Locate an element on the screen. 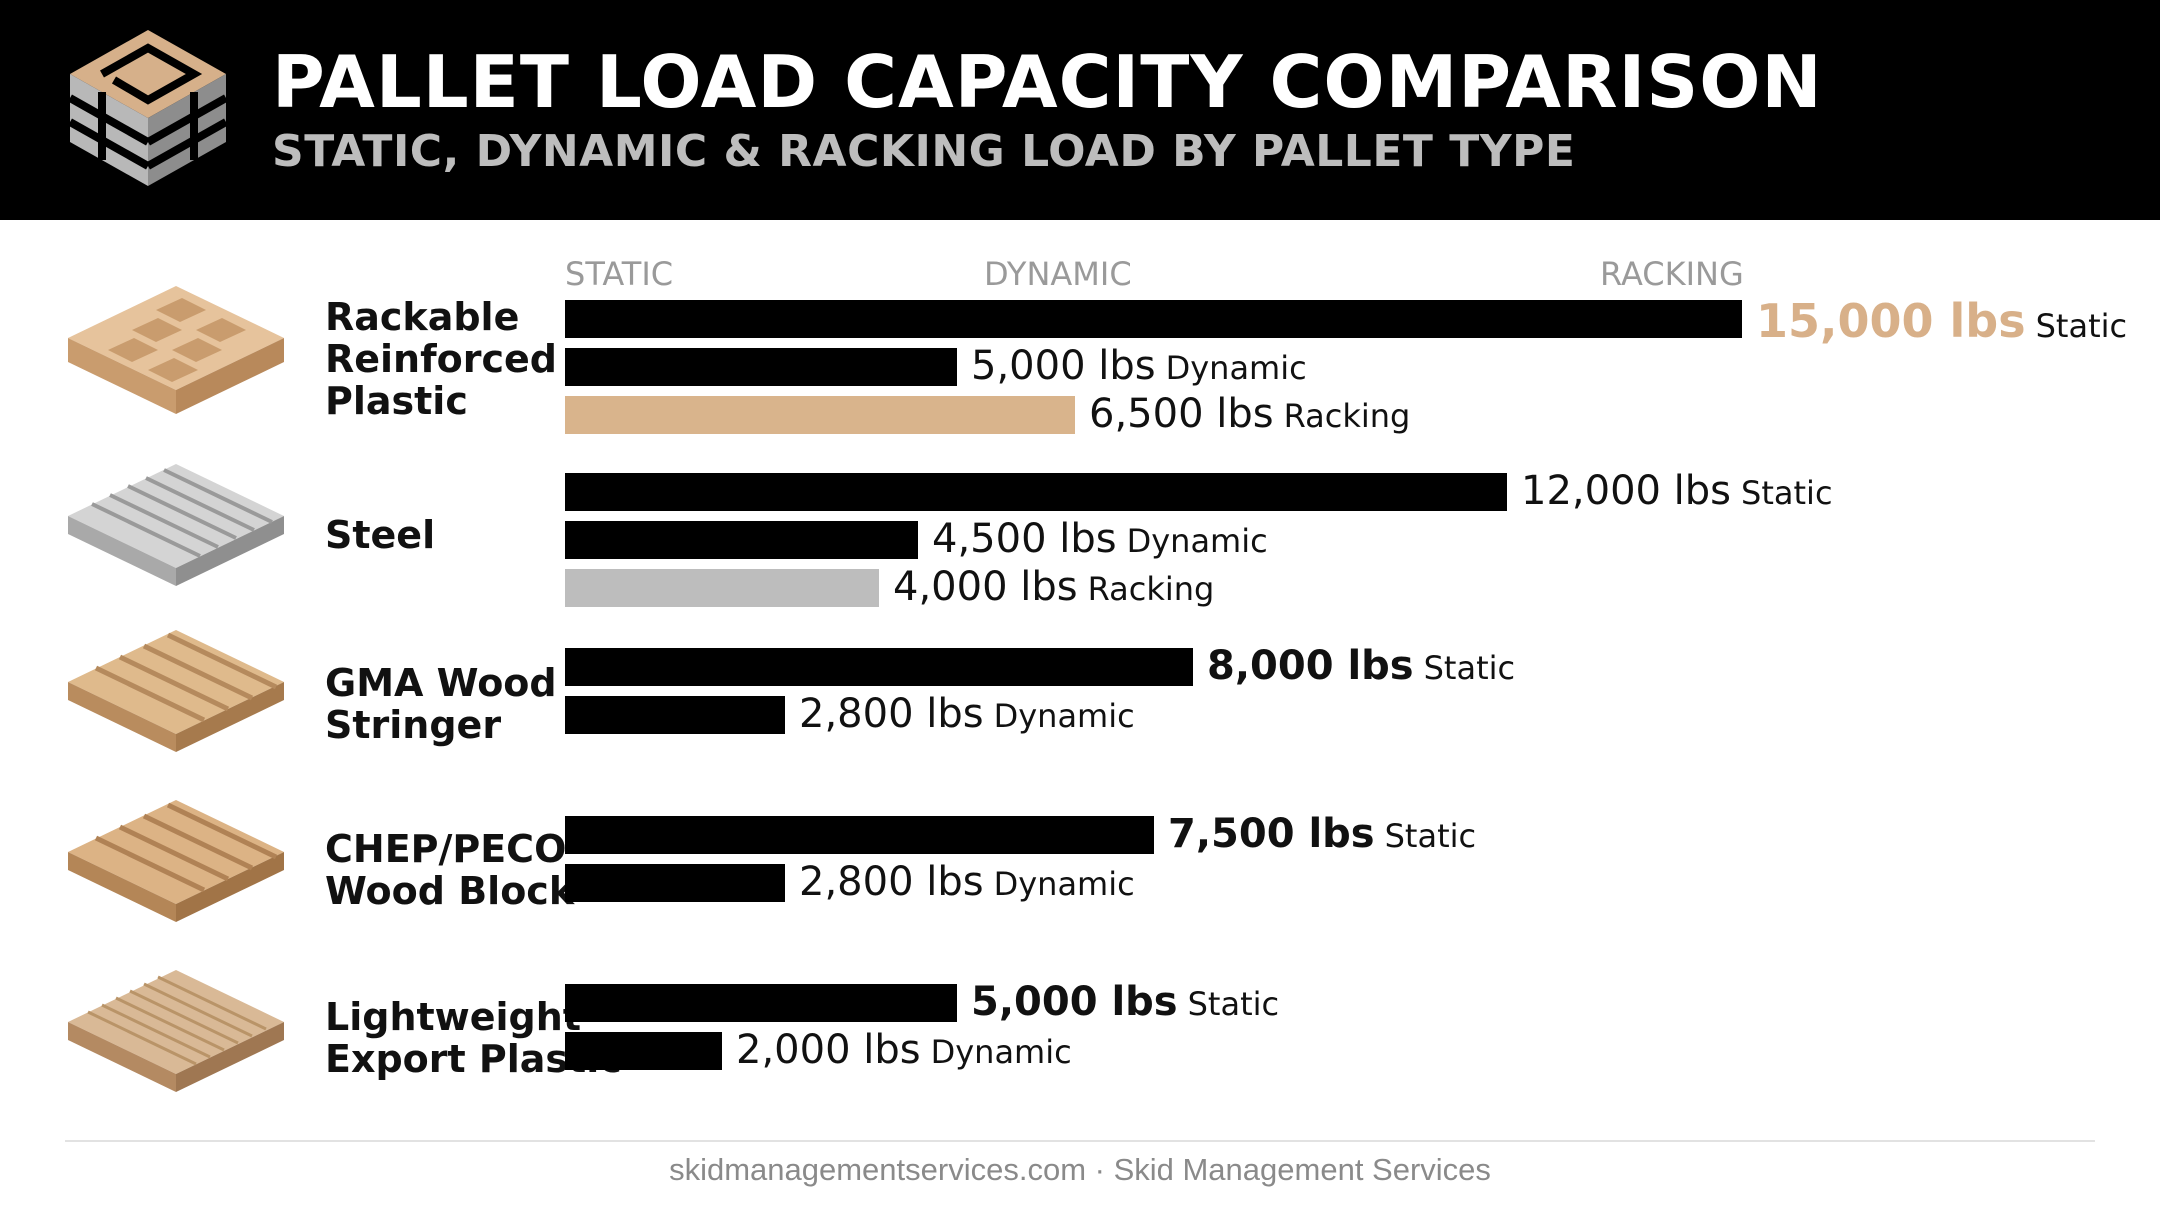 The image size is (2160, 1206). bar-label-gma-wood-stringer-dynamic: 2,800 lbs Dynamic is located at coordinates (967, 714).